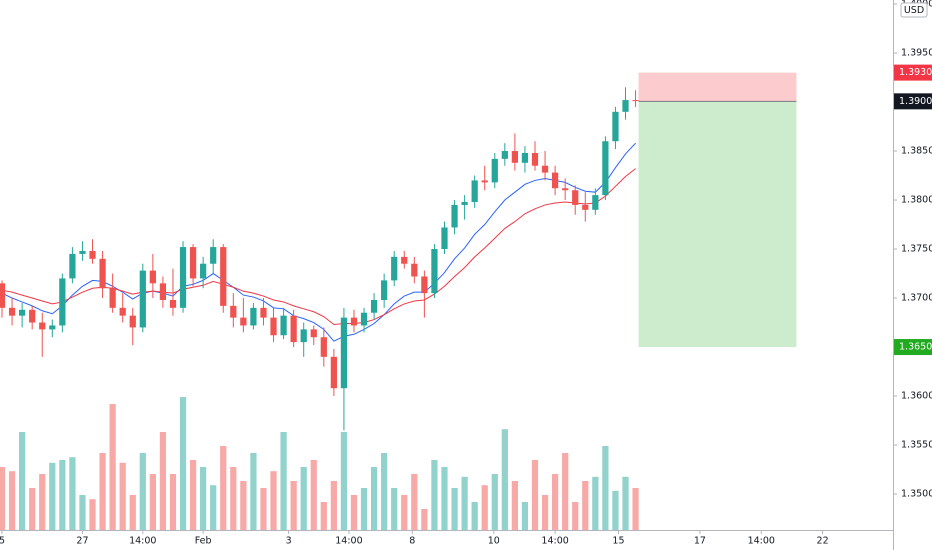  Describe the element at coordinates (823, 541) in the screenshot. I see `x-tick-label: 22` at that location.